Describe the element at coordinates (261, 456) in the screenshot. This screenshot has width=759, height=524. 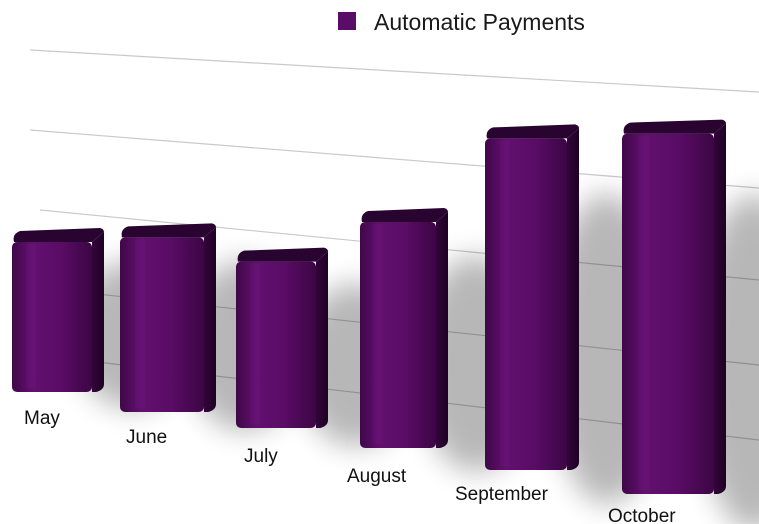
I see `category-label-july: July` at that location.